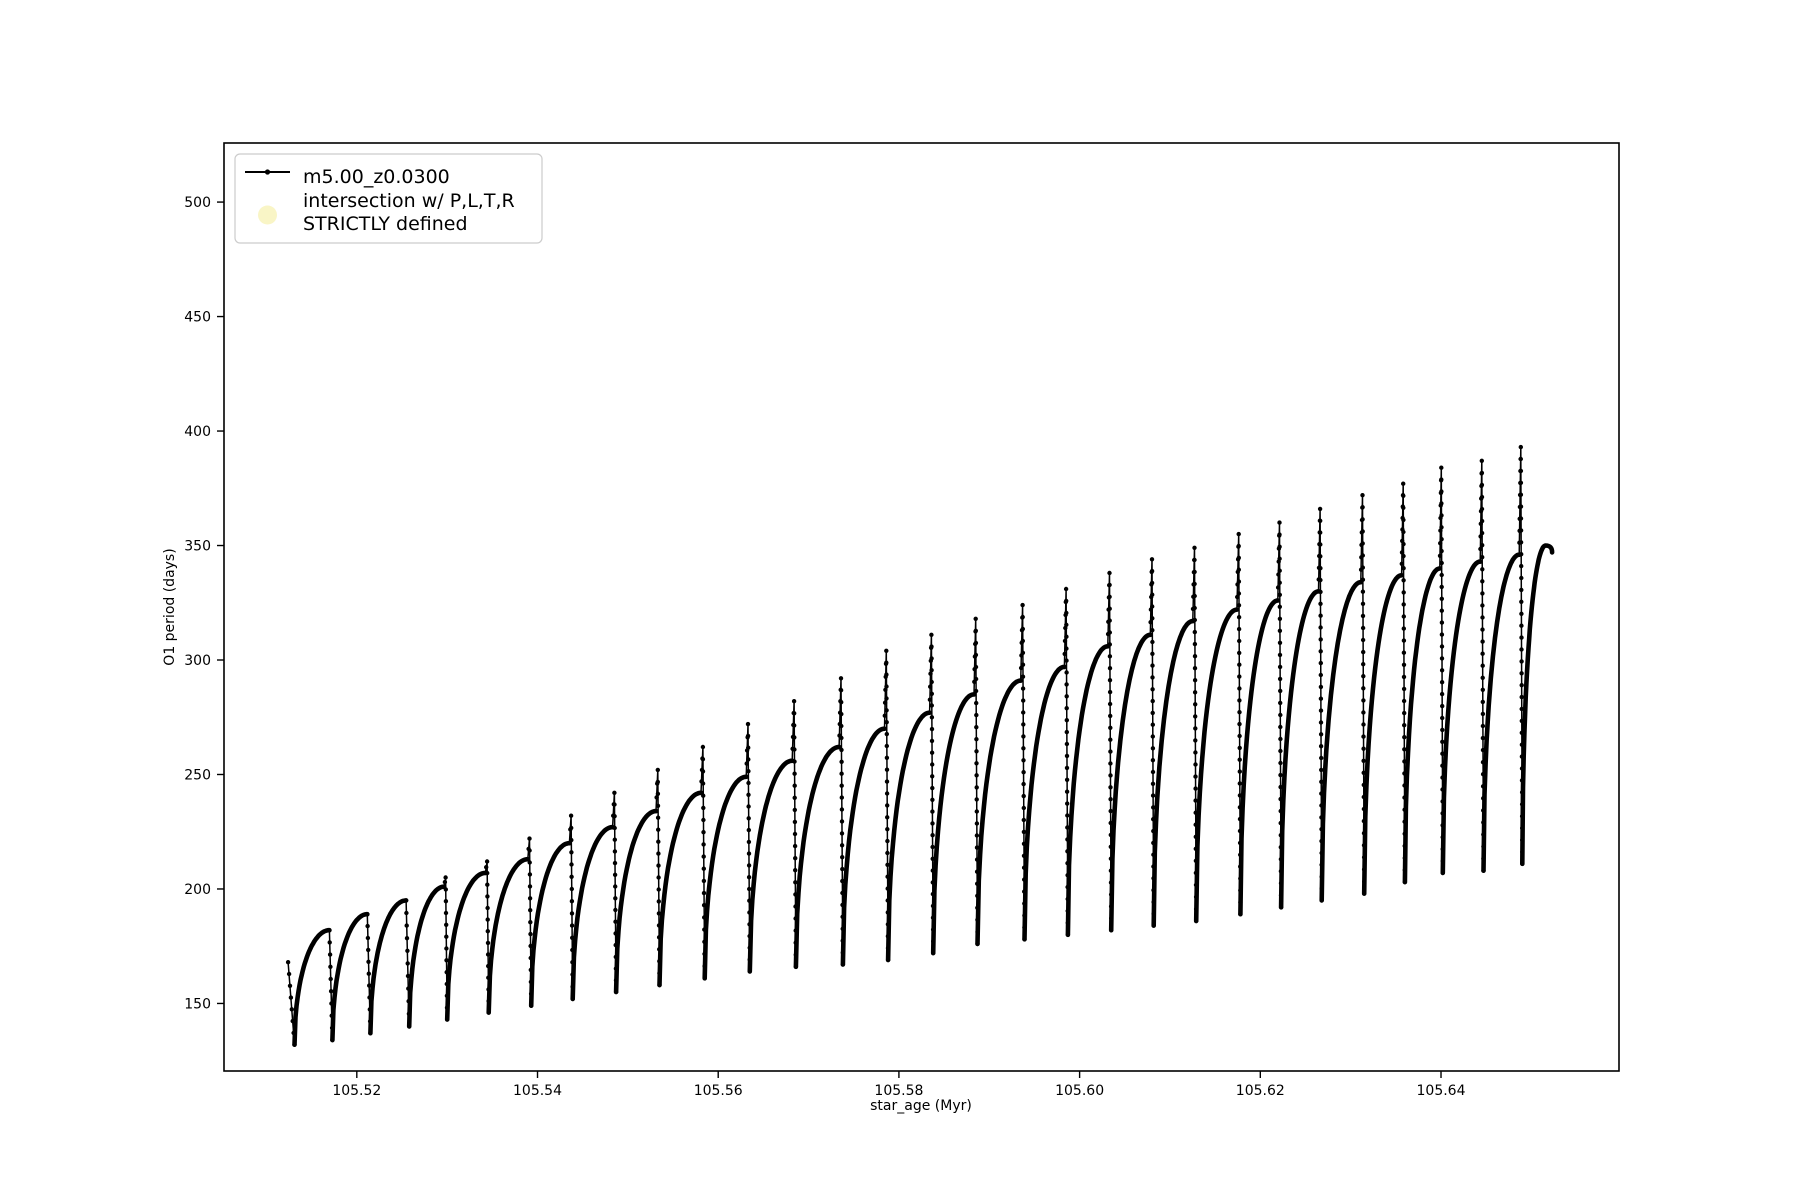 The width and height of the screenshot is (1800, 1200). Describe the element at coordinates (921, 1106) in the screenshot. I see `x-axis-label: star_age (Myr)` at that location.